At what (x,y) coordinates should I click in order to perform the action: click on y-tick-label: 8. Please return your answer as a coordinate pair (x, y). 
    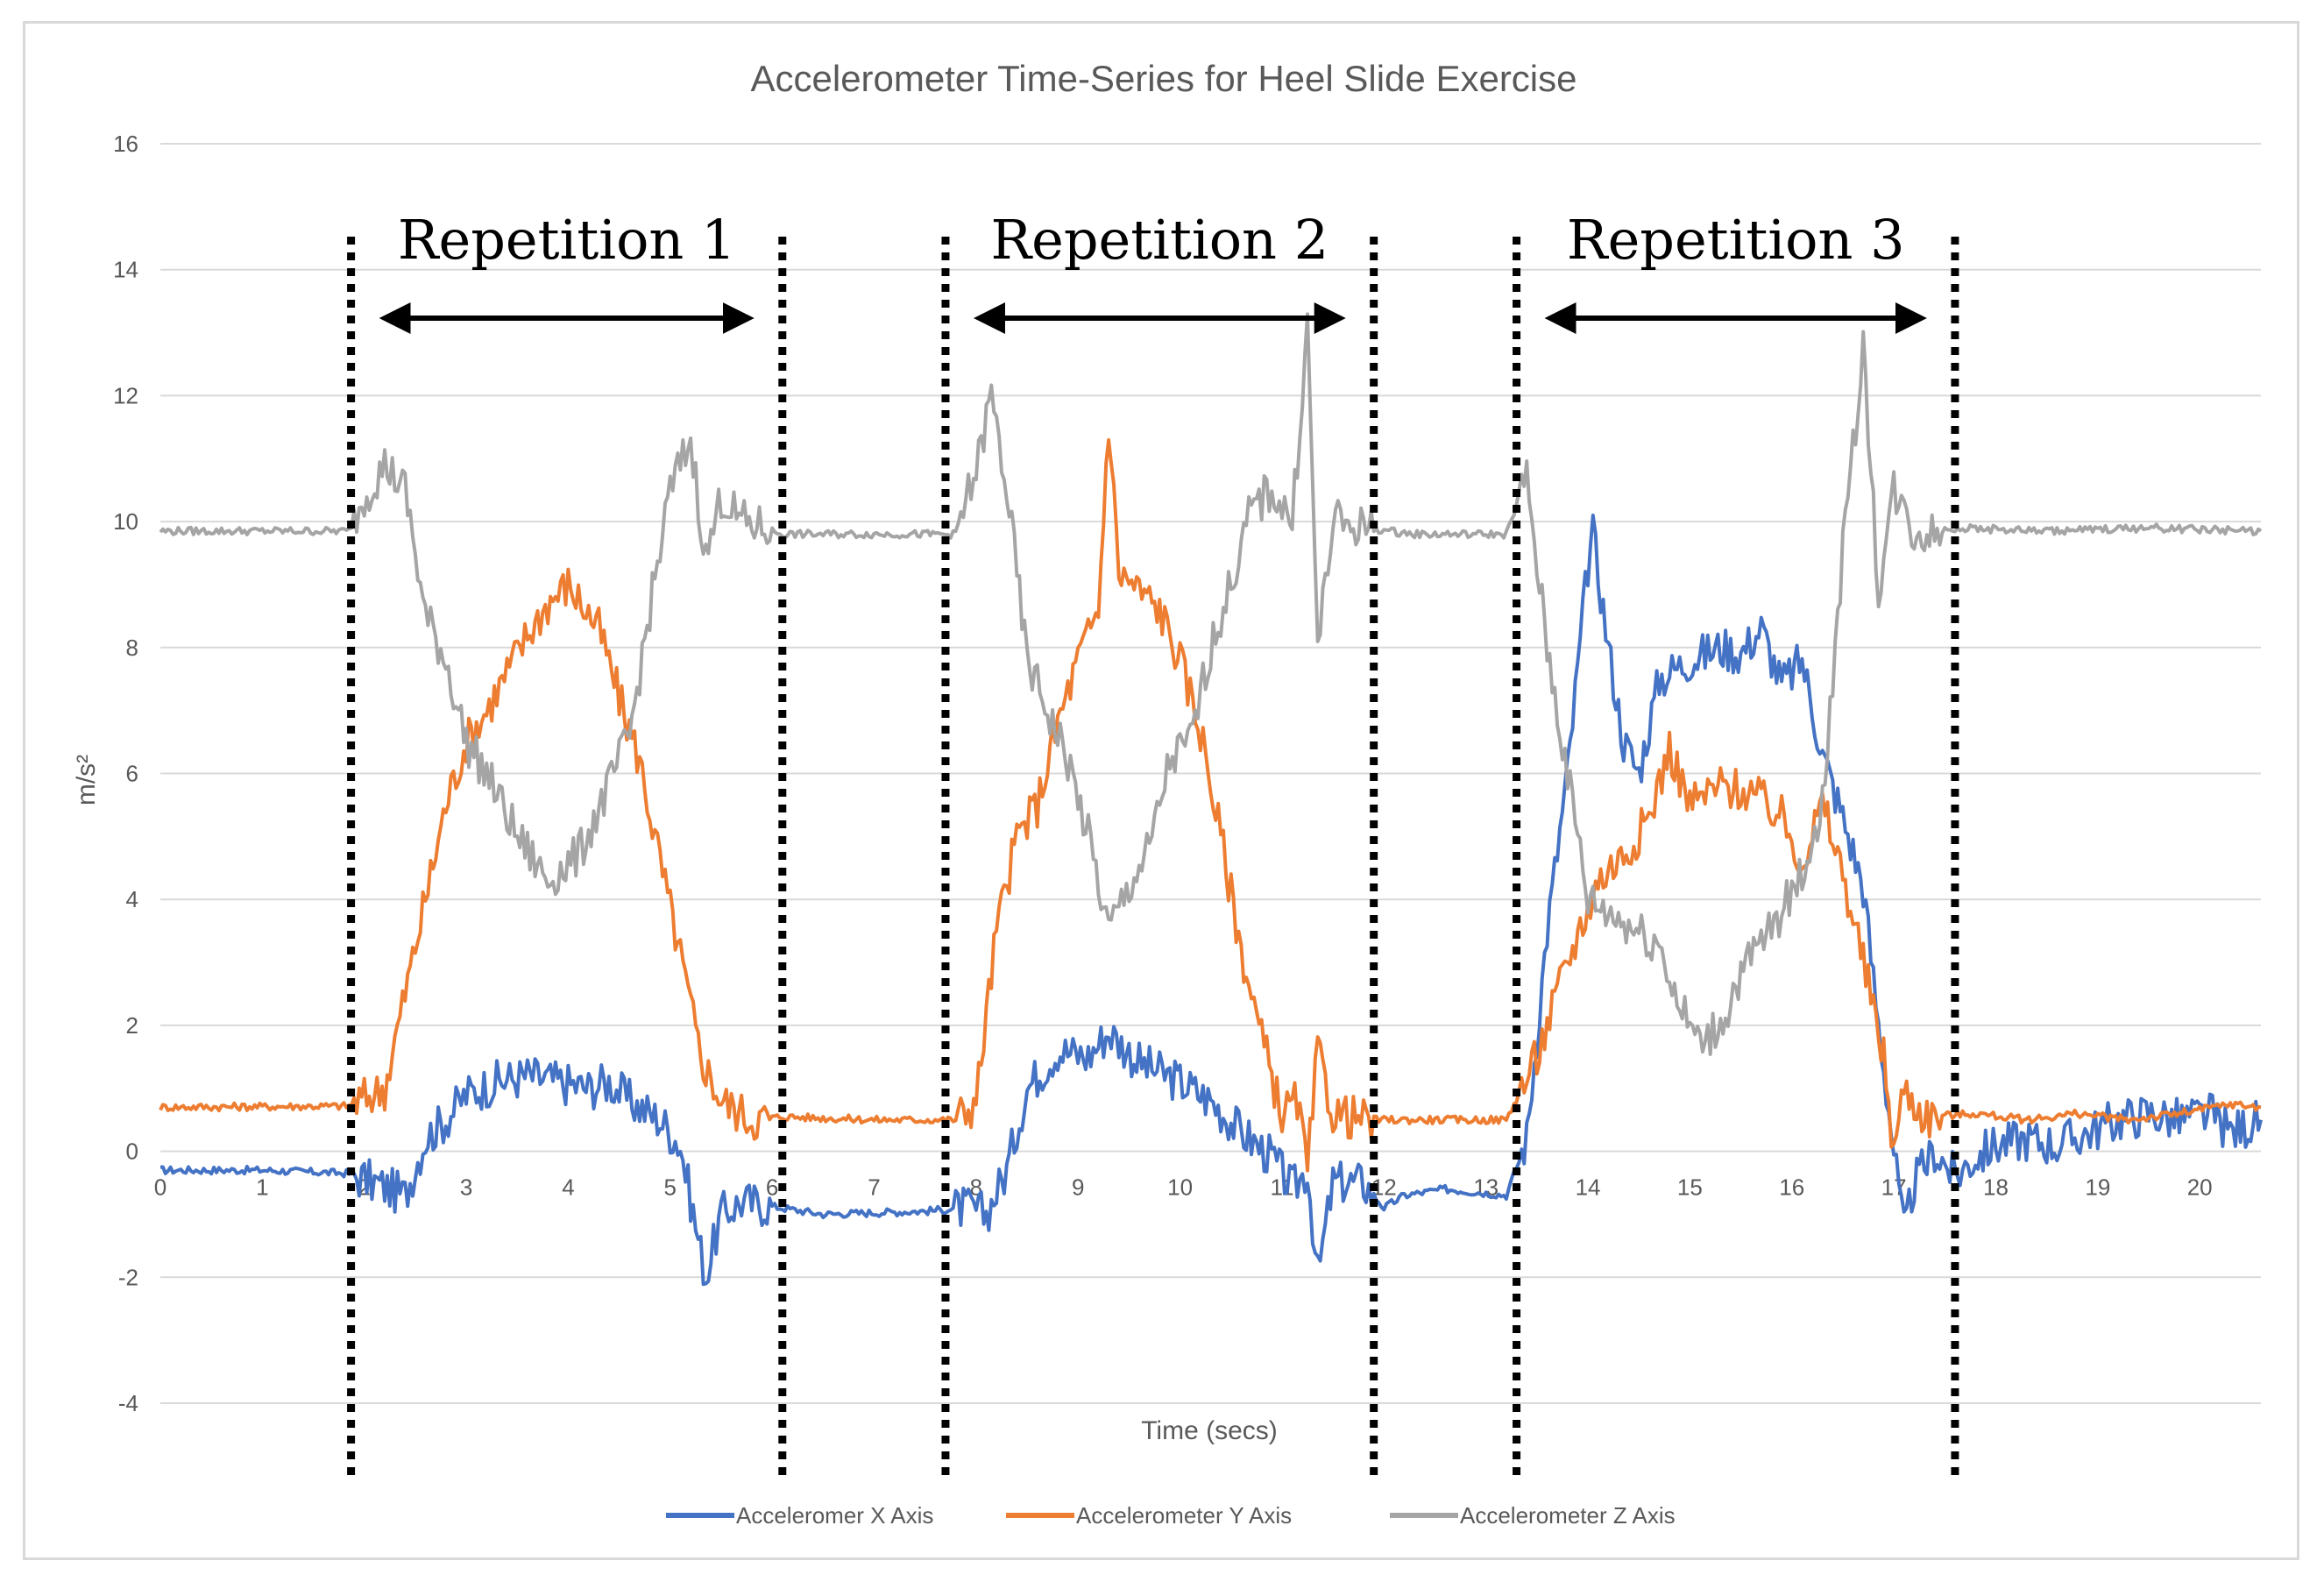
    Looking at the image, I should click on (132, 648).